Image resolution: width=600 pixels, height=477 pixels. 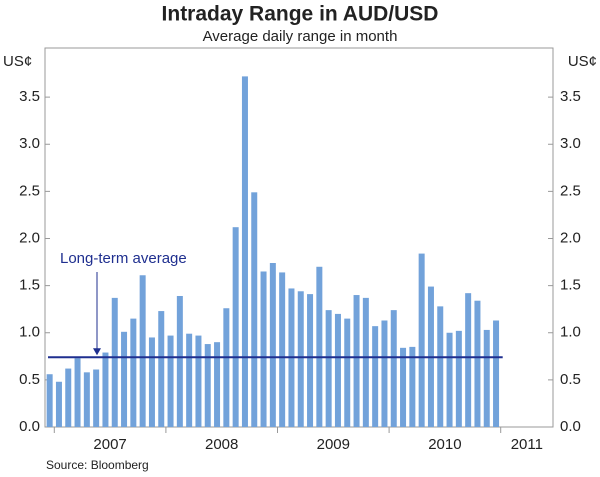 What do you see at coordinates (29, 379) in the screenshot?
I see `y-tick-label: 0.5` at bounding box center [29, 379].